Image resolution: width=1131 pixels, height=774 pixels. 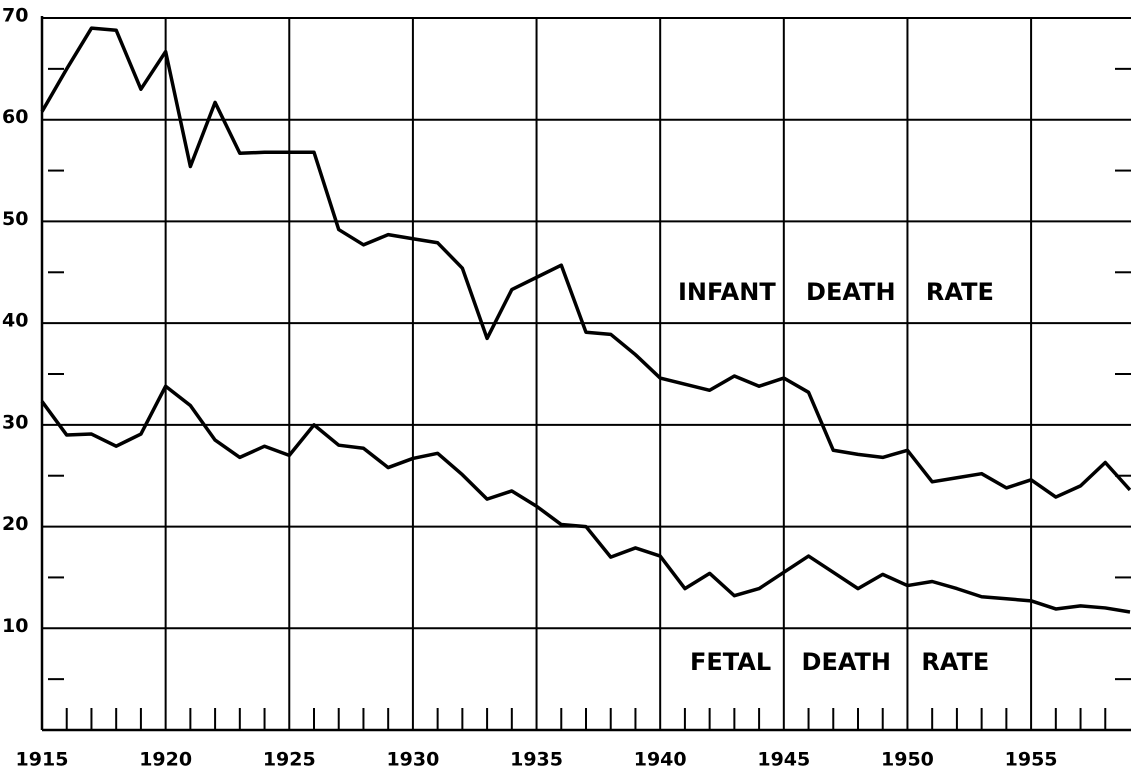 I want to click on y-tick-label: 50, so click(x=15, y=219).